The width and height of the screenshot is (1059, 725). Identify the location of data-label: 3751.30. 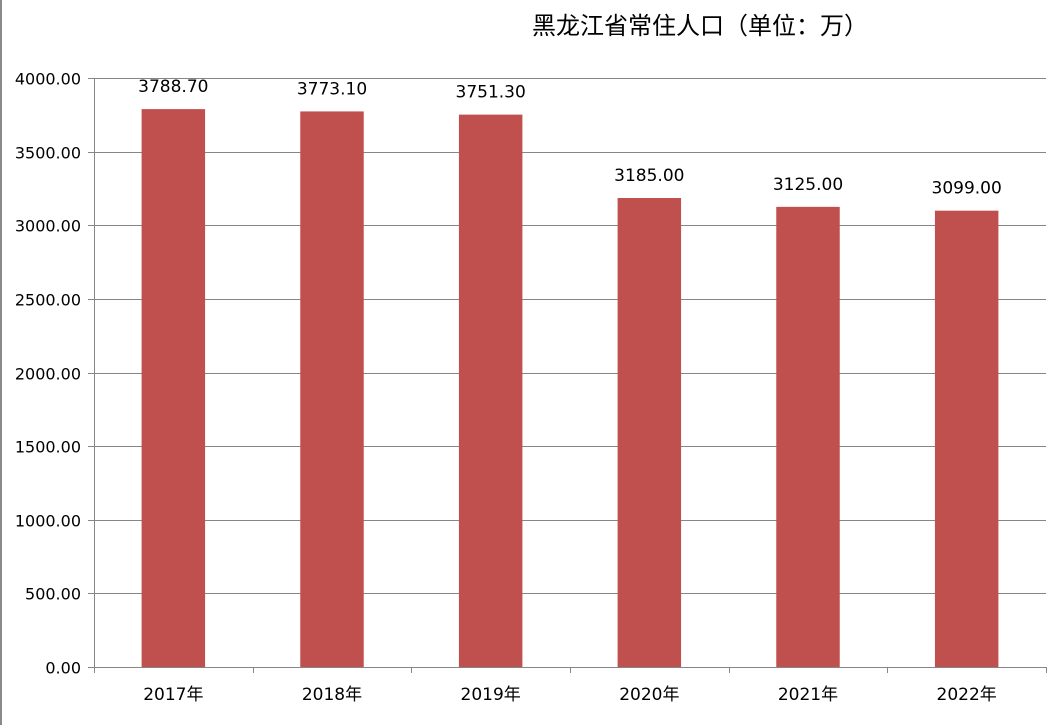
(491, 93).